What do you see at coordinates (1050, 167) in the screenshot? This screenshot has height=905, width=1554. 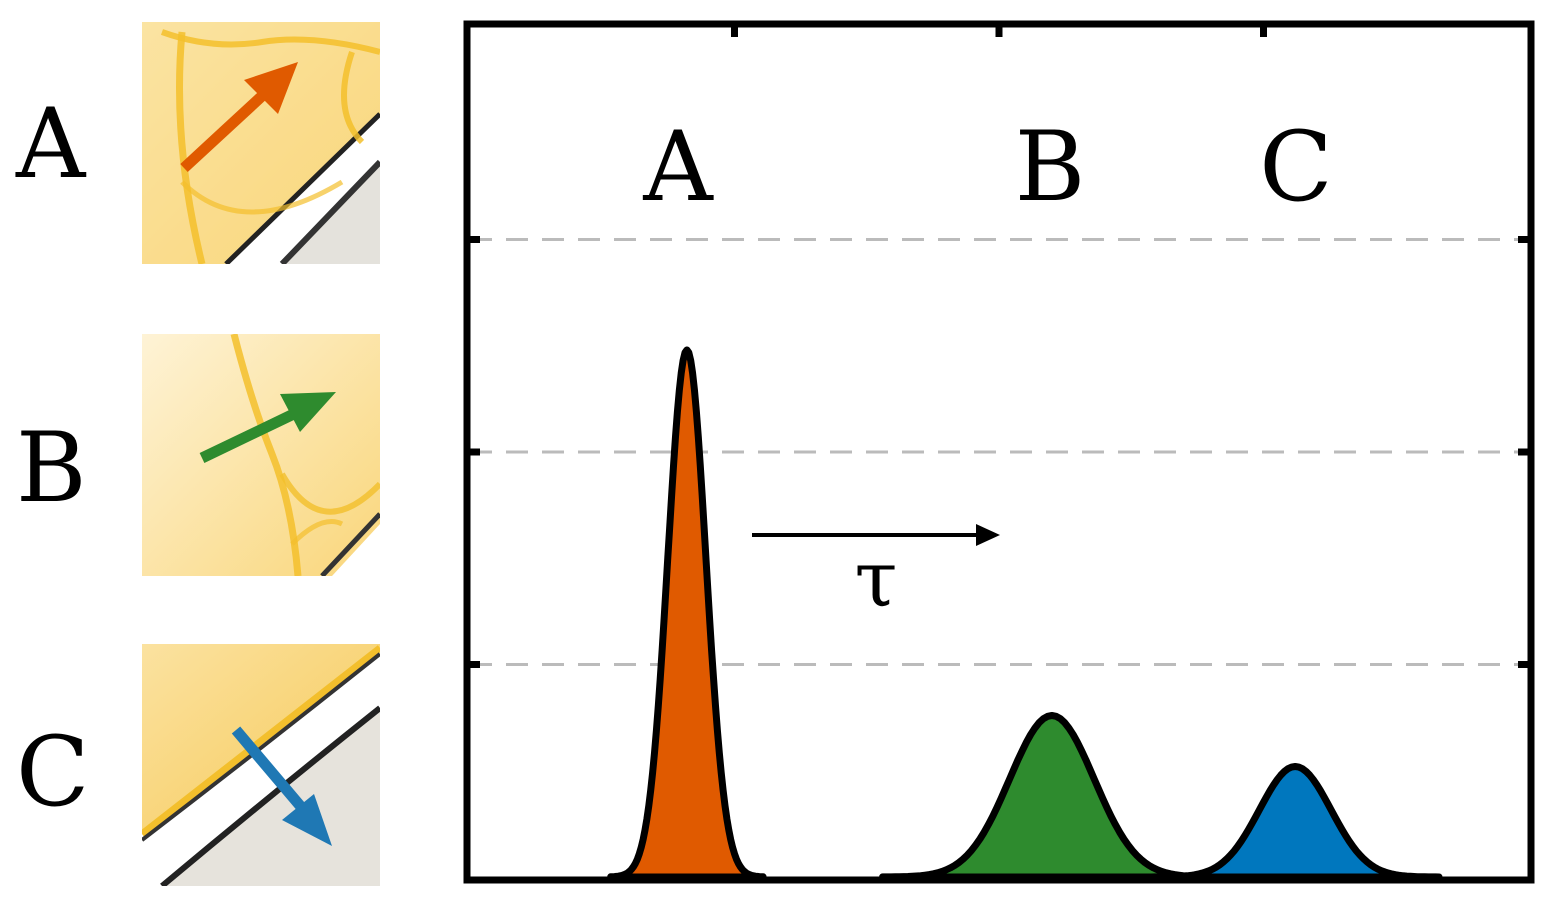 I see `peak-label-b: B` at bounding box center [1050, 167].